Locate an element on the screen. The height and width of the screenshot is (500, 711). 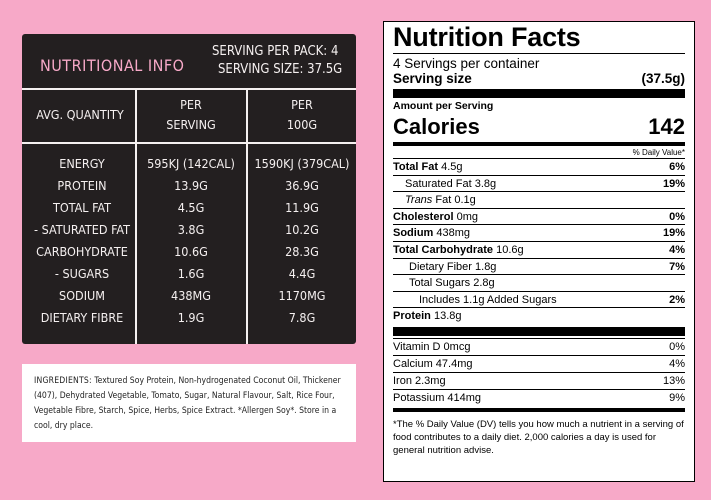
table-row: CARBOHYDRATE 10.6G 28.3G is located at coordinates (189, 254).